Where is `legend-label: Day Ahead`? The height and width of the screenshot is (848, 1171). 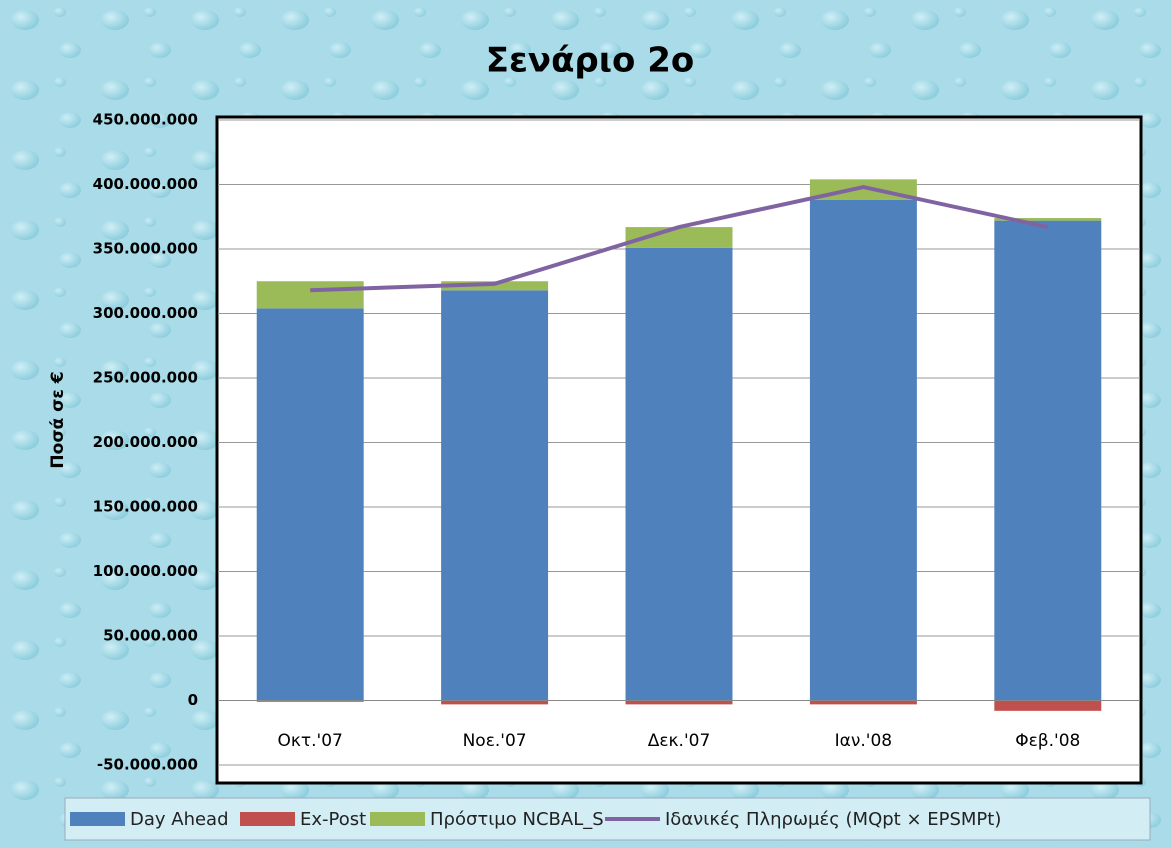
legend-label: Day Ahead is located at coordinates (179, 819).